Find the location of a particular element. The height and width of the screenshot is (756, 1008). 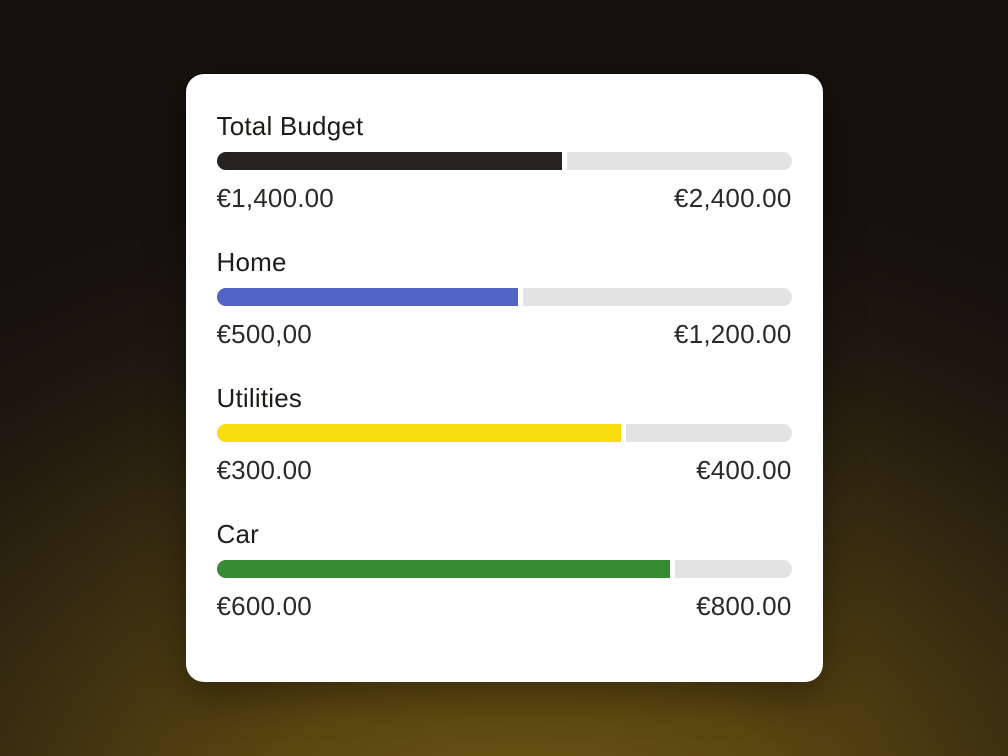

budget-item-car: Car €600.00 €800.00 is located at coordinates (504, 570).